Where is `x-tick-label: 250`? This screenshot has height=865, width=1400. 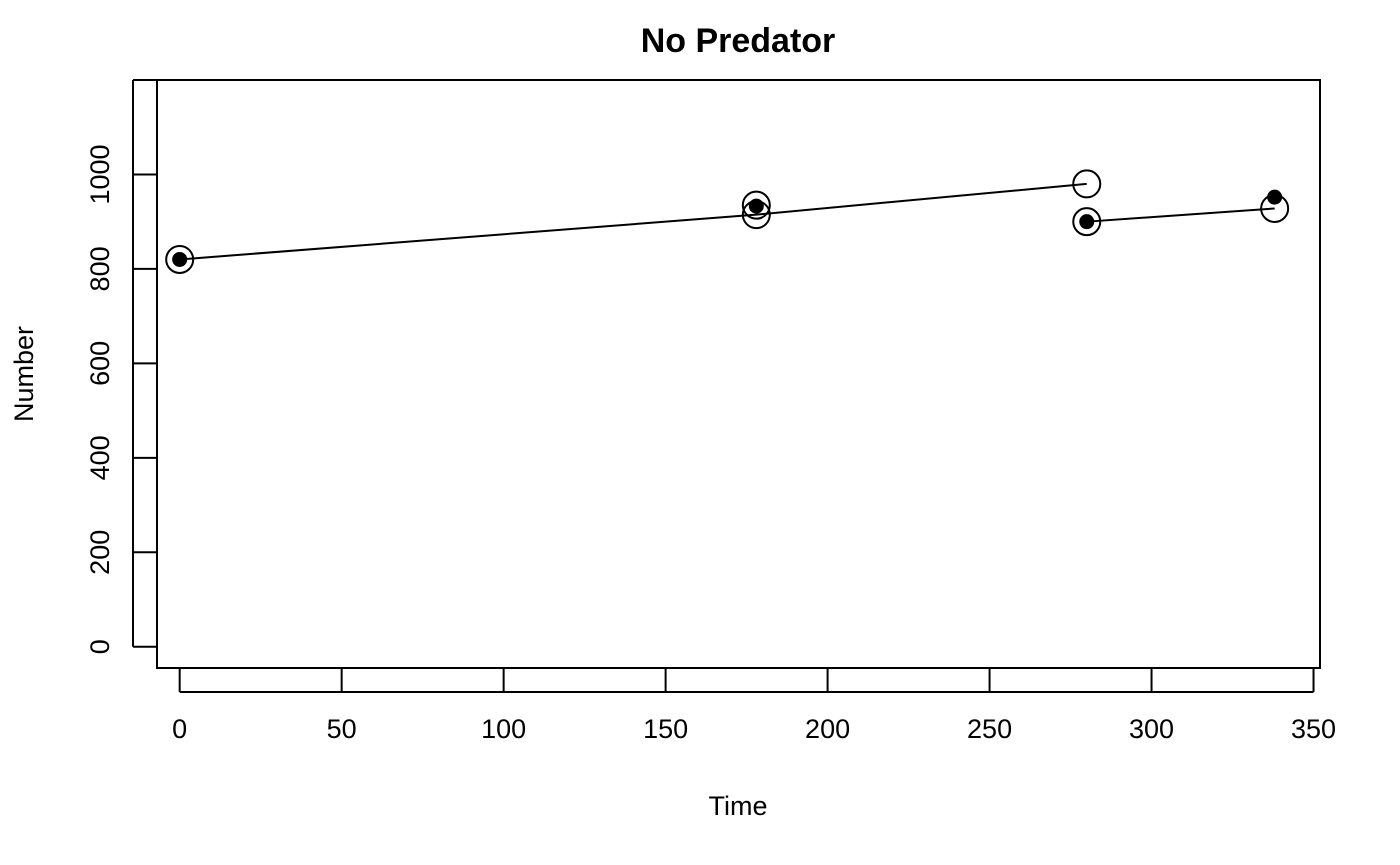
x-tick-label: 250 is located at coordinates (989, 729).